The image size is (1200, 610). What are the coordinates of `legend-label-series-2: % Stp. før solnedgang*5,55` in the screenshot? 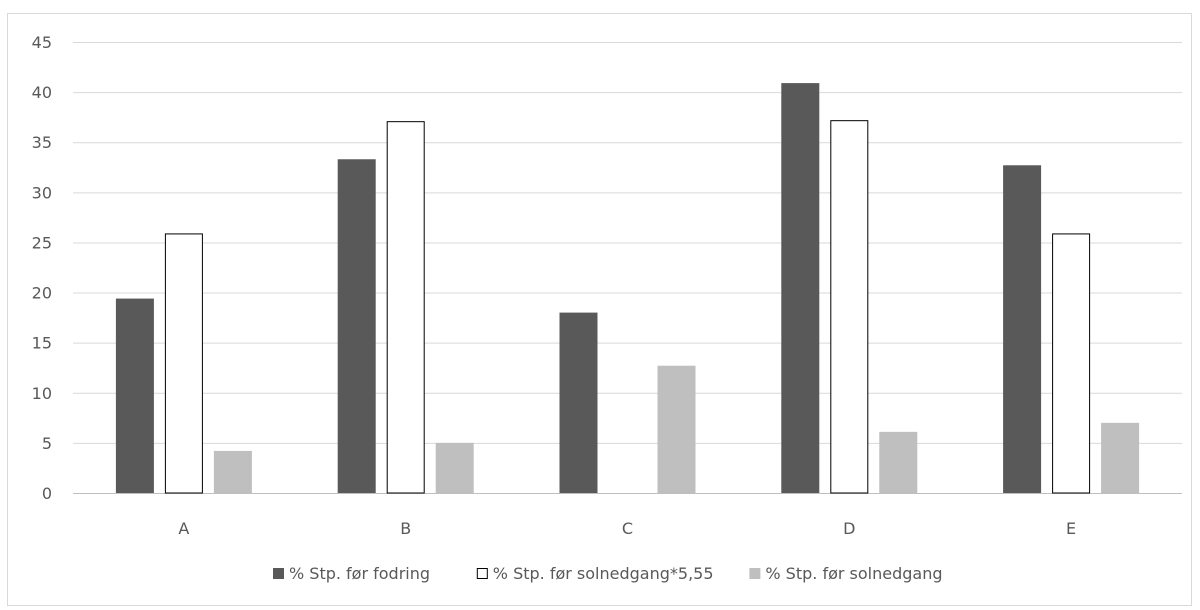 It's located at (603, 573).